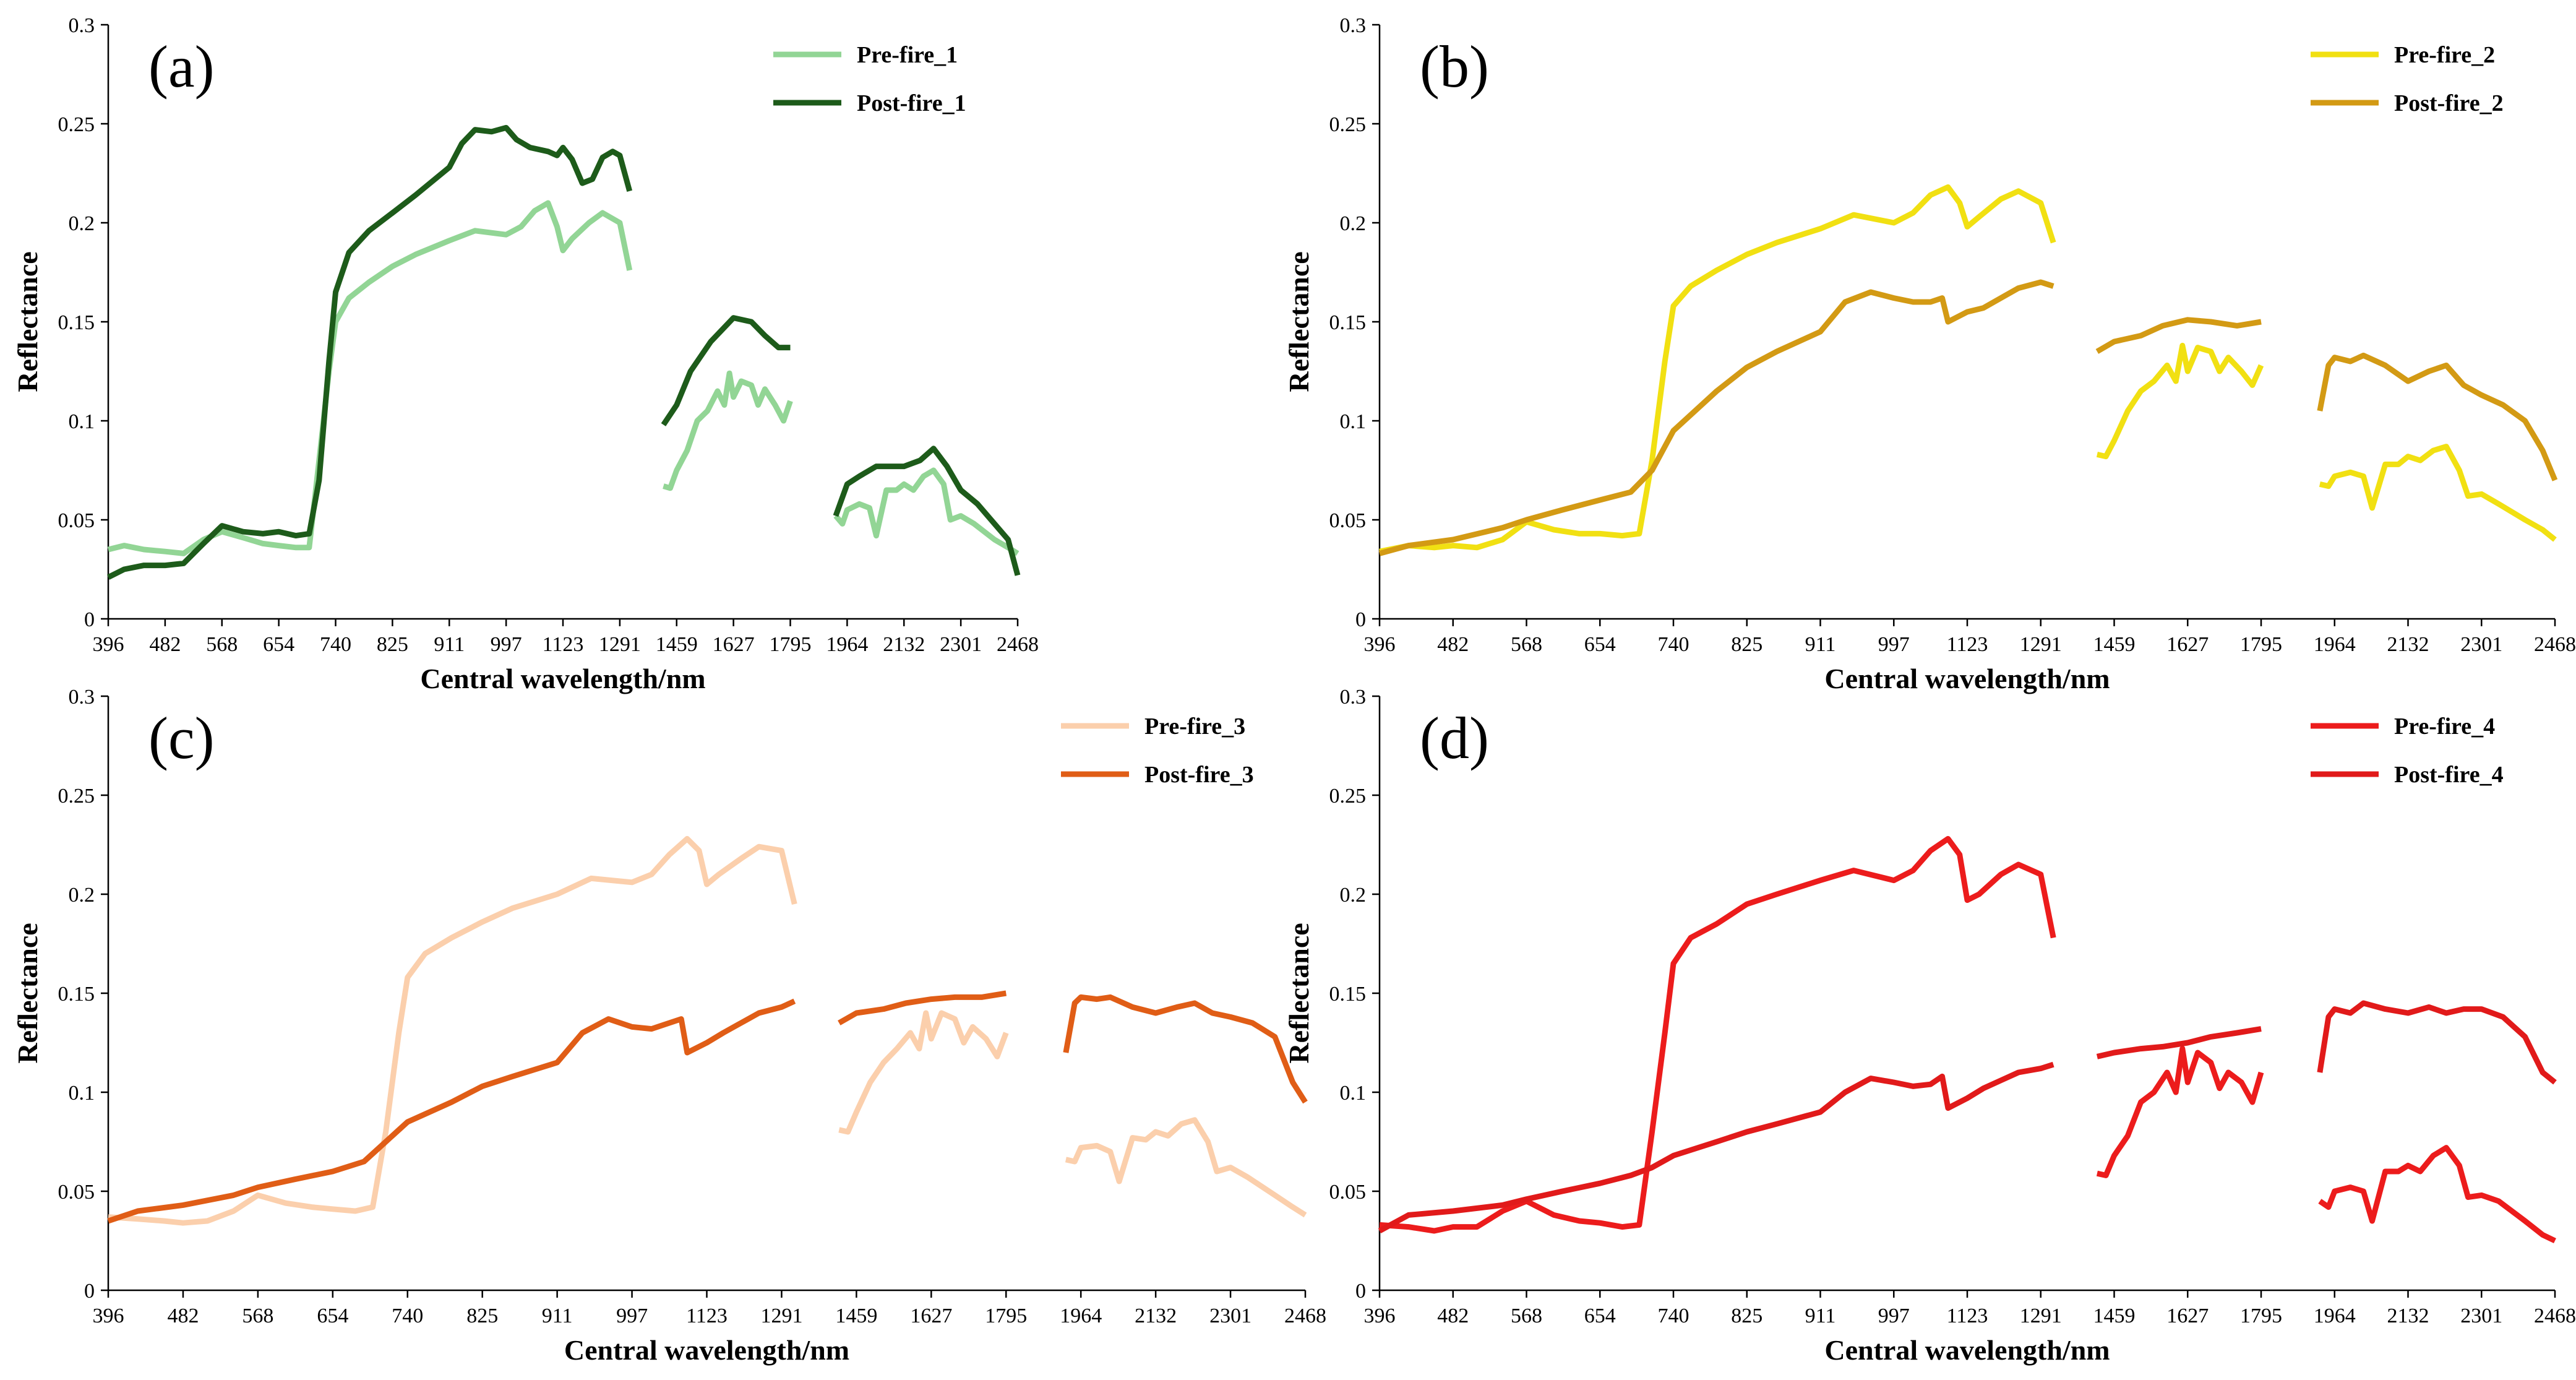 This screenshot has width=2576, height=1380. Describe the element at coordinates (1194, 727) in the screenshot. I see `legend-label: Pre-fire_3` at that location.